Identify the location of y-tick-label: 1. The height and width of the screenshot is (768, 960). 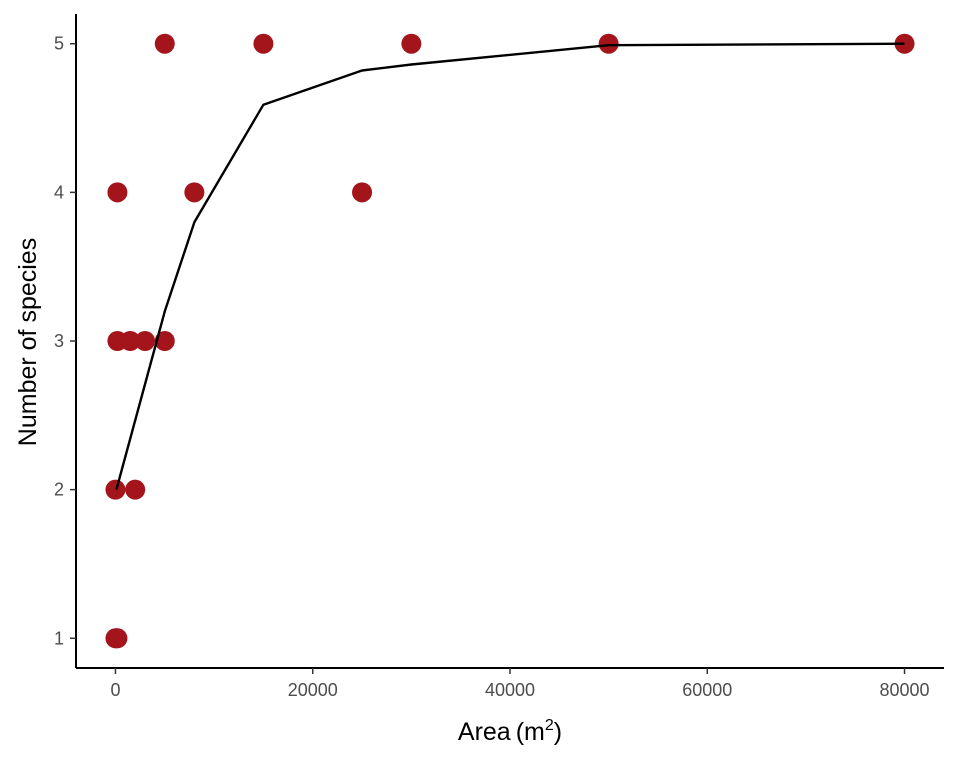
(59, 638).